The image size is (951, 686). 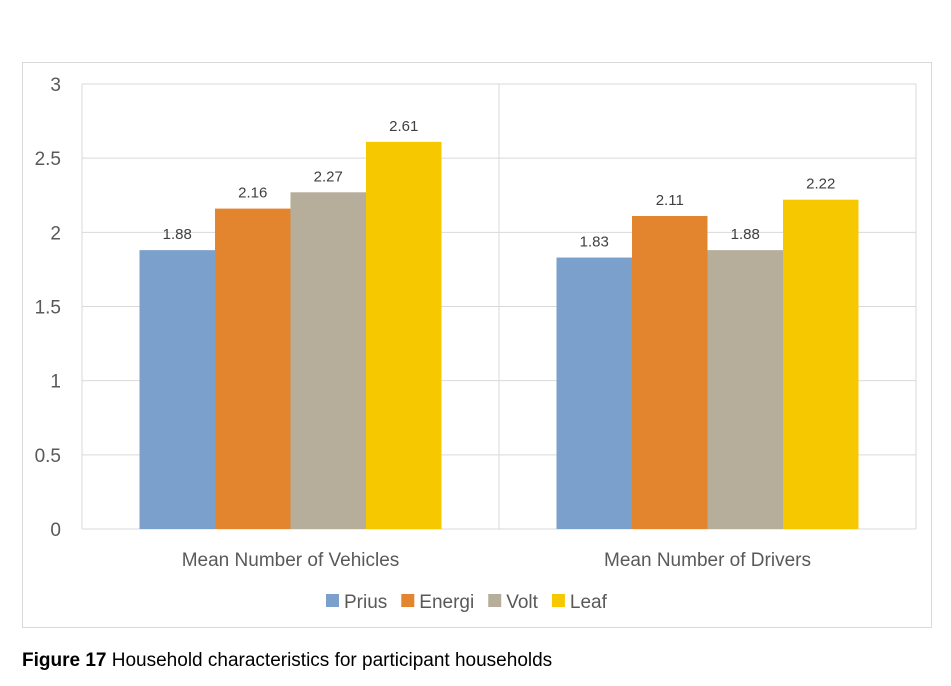 What do you see at coordinates (55, 233) in the screenshot?
I see `y-tick-label: 2` at bounding box center [55, 233].